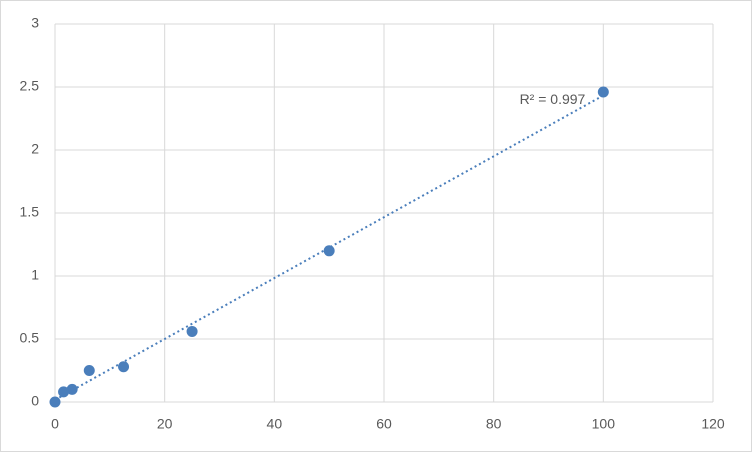 This screenshot has width=752, height=452. What do you see at coordinates (35, 23) in the screenshot?
I see `y-tick-label: 3` at bounding box center [35, 23].